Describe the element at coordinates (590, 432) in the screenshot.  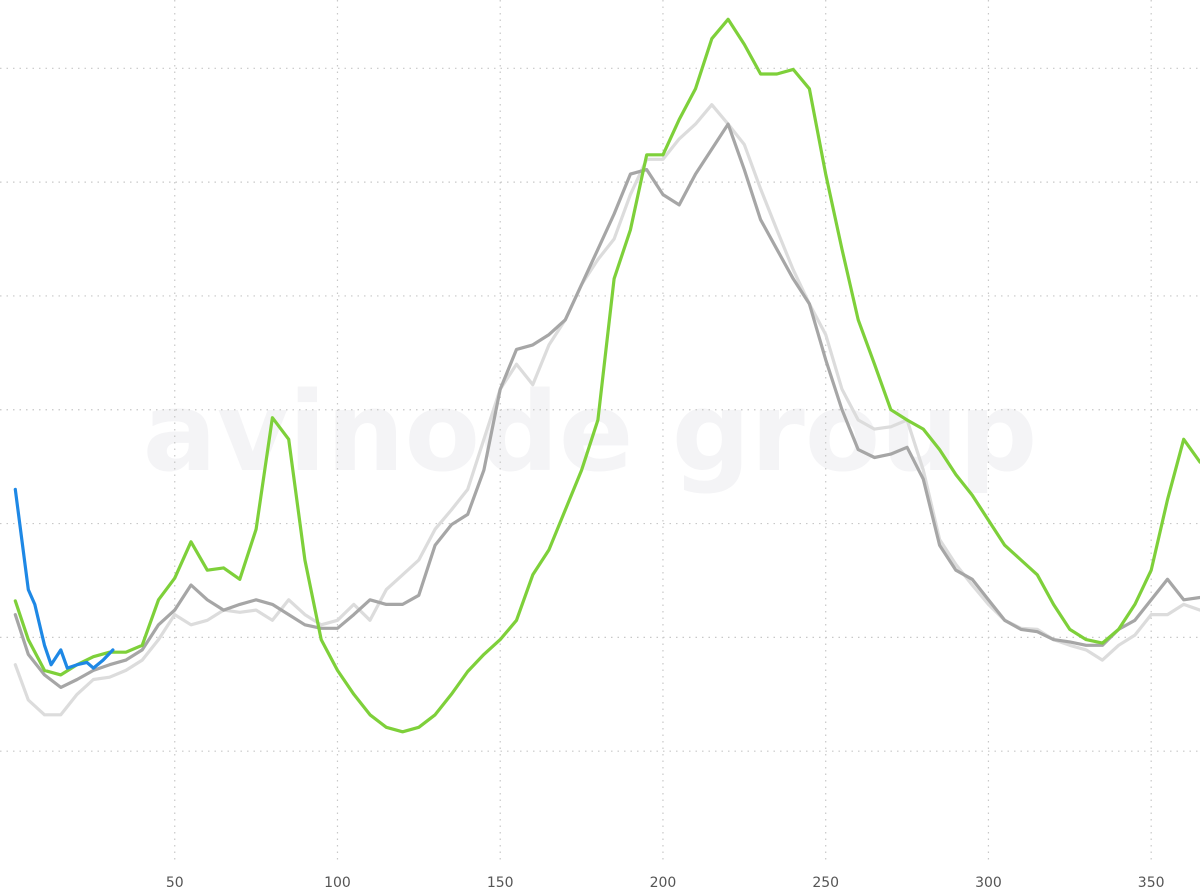
I see `watermark: avinode group` at that location.